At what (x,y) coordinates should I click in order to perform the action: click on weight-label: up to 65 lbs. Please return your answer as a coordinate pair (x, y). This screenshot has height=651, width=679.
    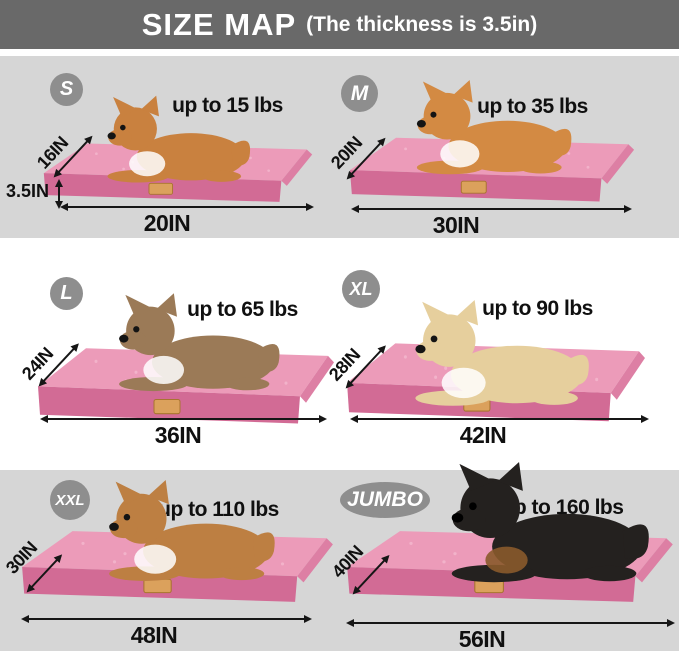
    Looking at the image, I should click on (242, 309).